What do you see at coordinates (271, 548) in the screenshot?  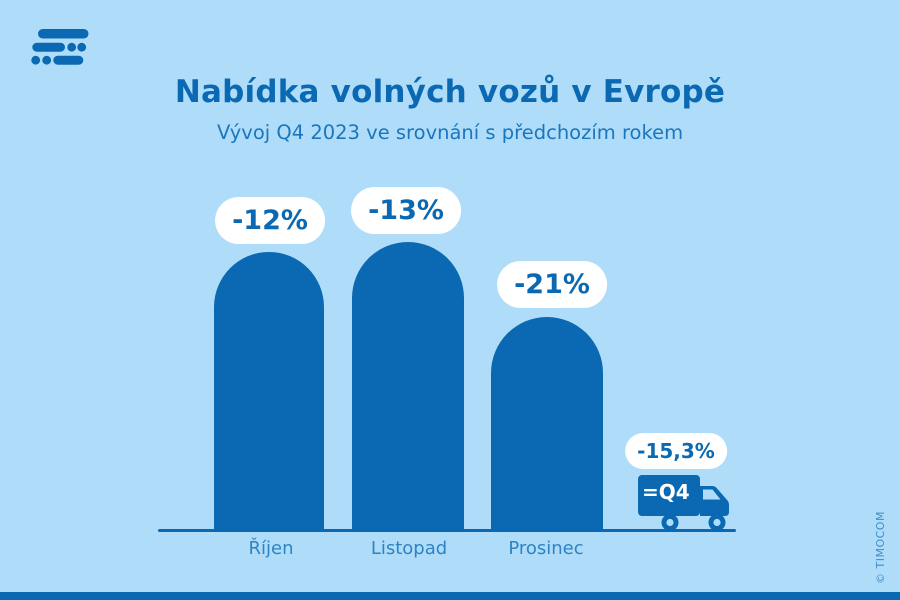 I see `x-axis-label-october: Říjen` at bounding box center [271, 548].